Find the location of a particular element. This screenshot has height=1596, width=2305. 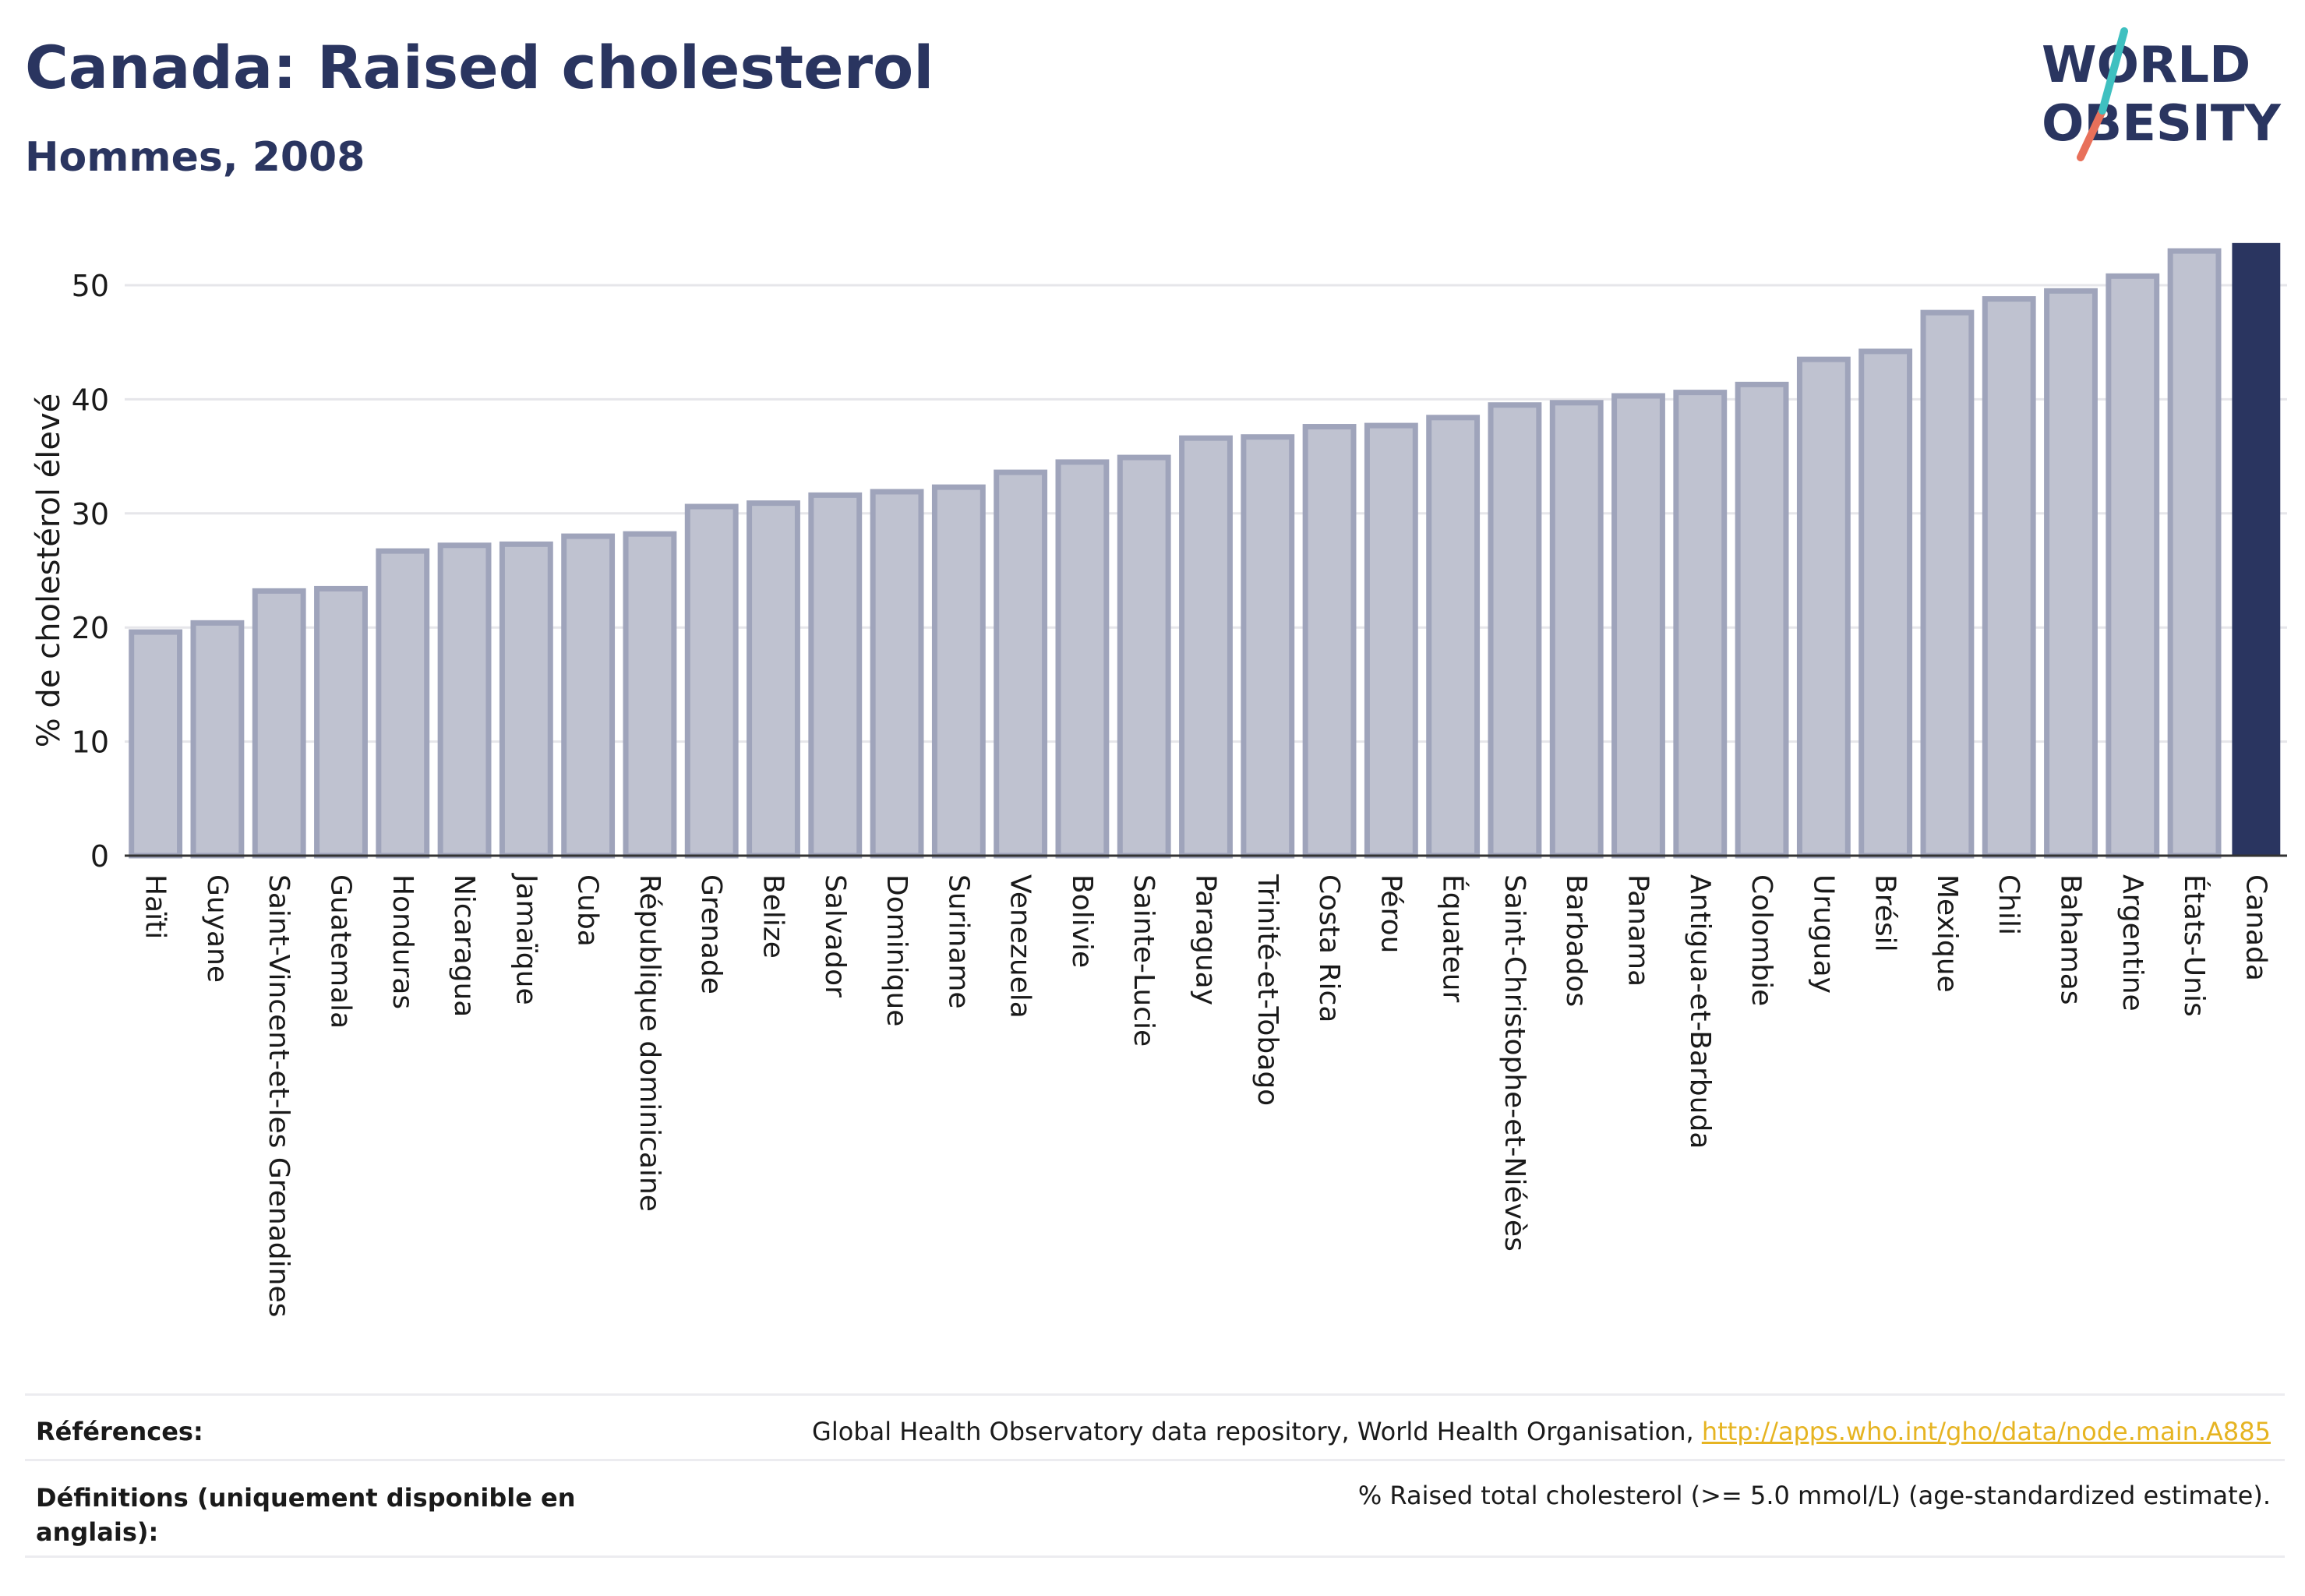

bar-bolivie is located at coordinates (1082, 659).